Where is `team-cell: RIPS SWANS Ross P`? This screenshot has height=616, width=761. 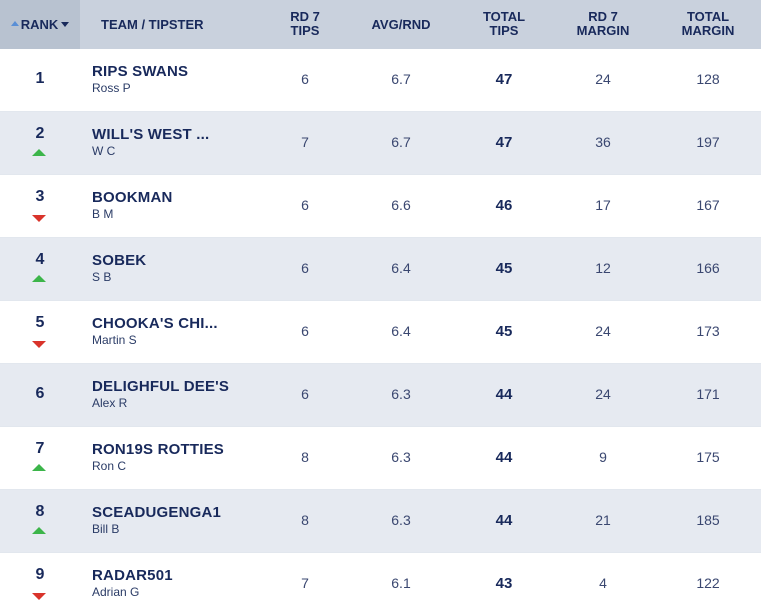
team-cell: RIPS SWANS Ross P is located at coordinates (140, 79).